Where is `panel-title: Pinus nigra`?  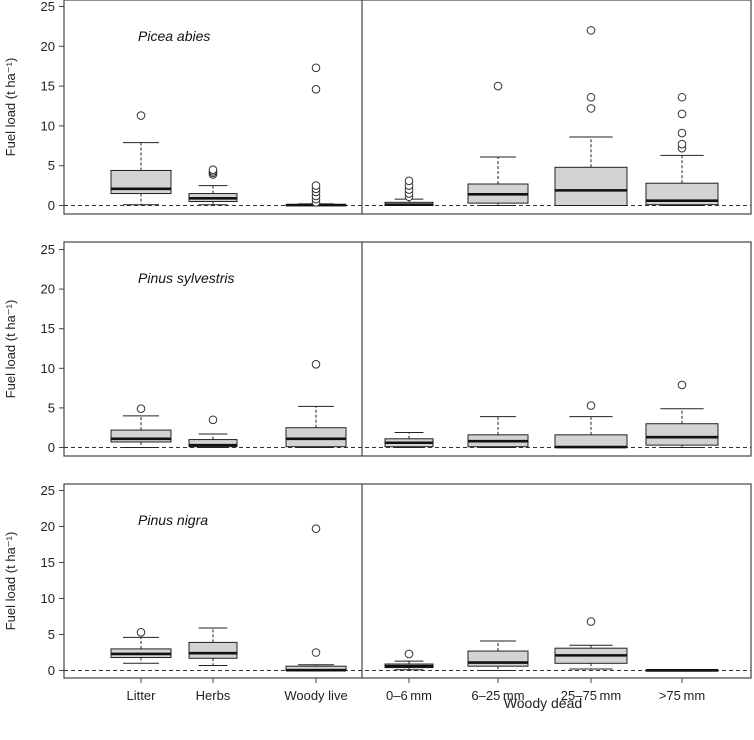 panel-title: Pinus nigra is located at coordinates (173, 520).